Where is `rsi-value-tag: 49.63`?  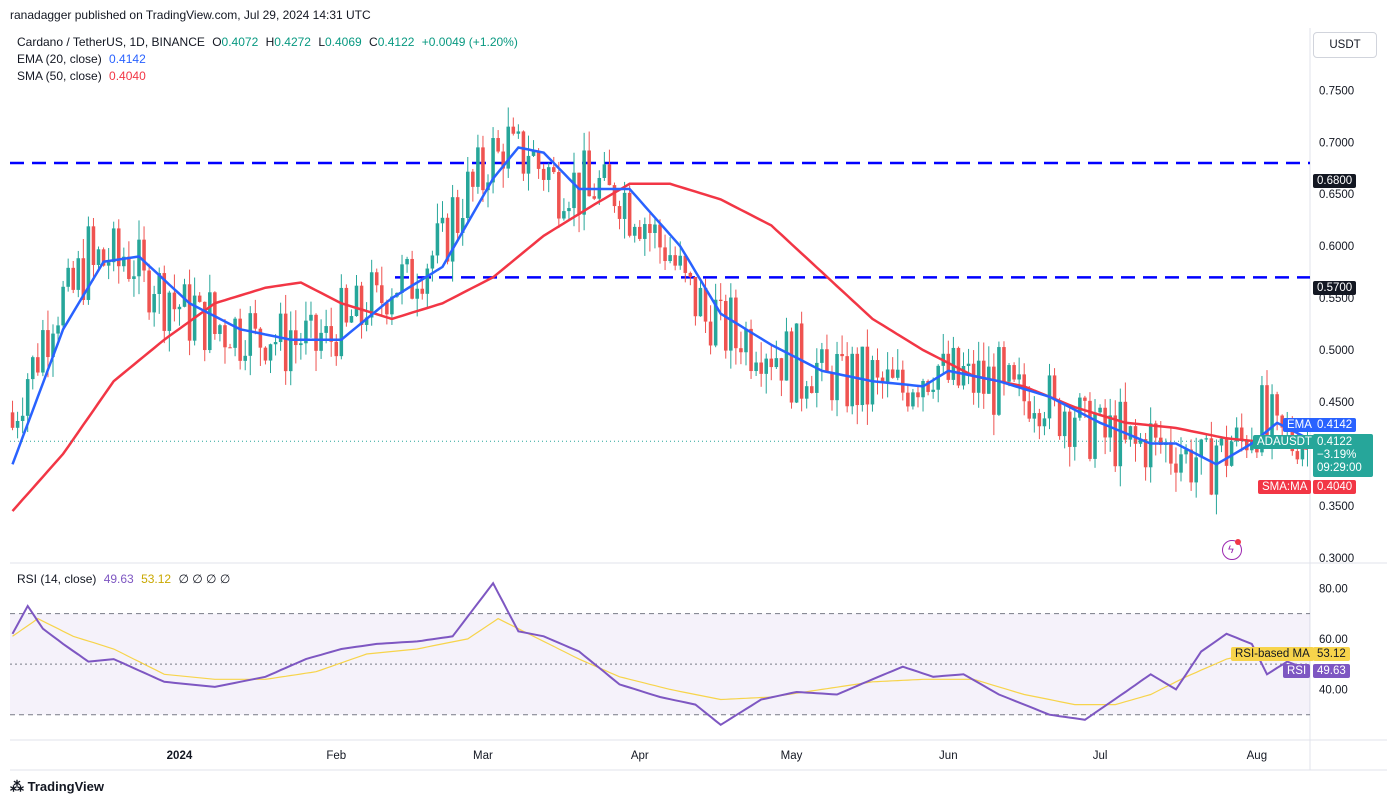
rsi-value-tag: 49.63 is located at coordinates (1331, 671).